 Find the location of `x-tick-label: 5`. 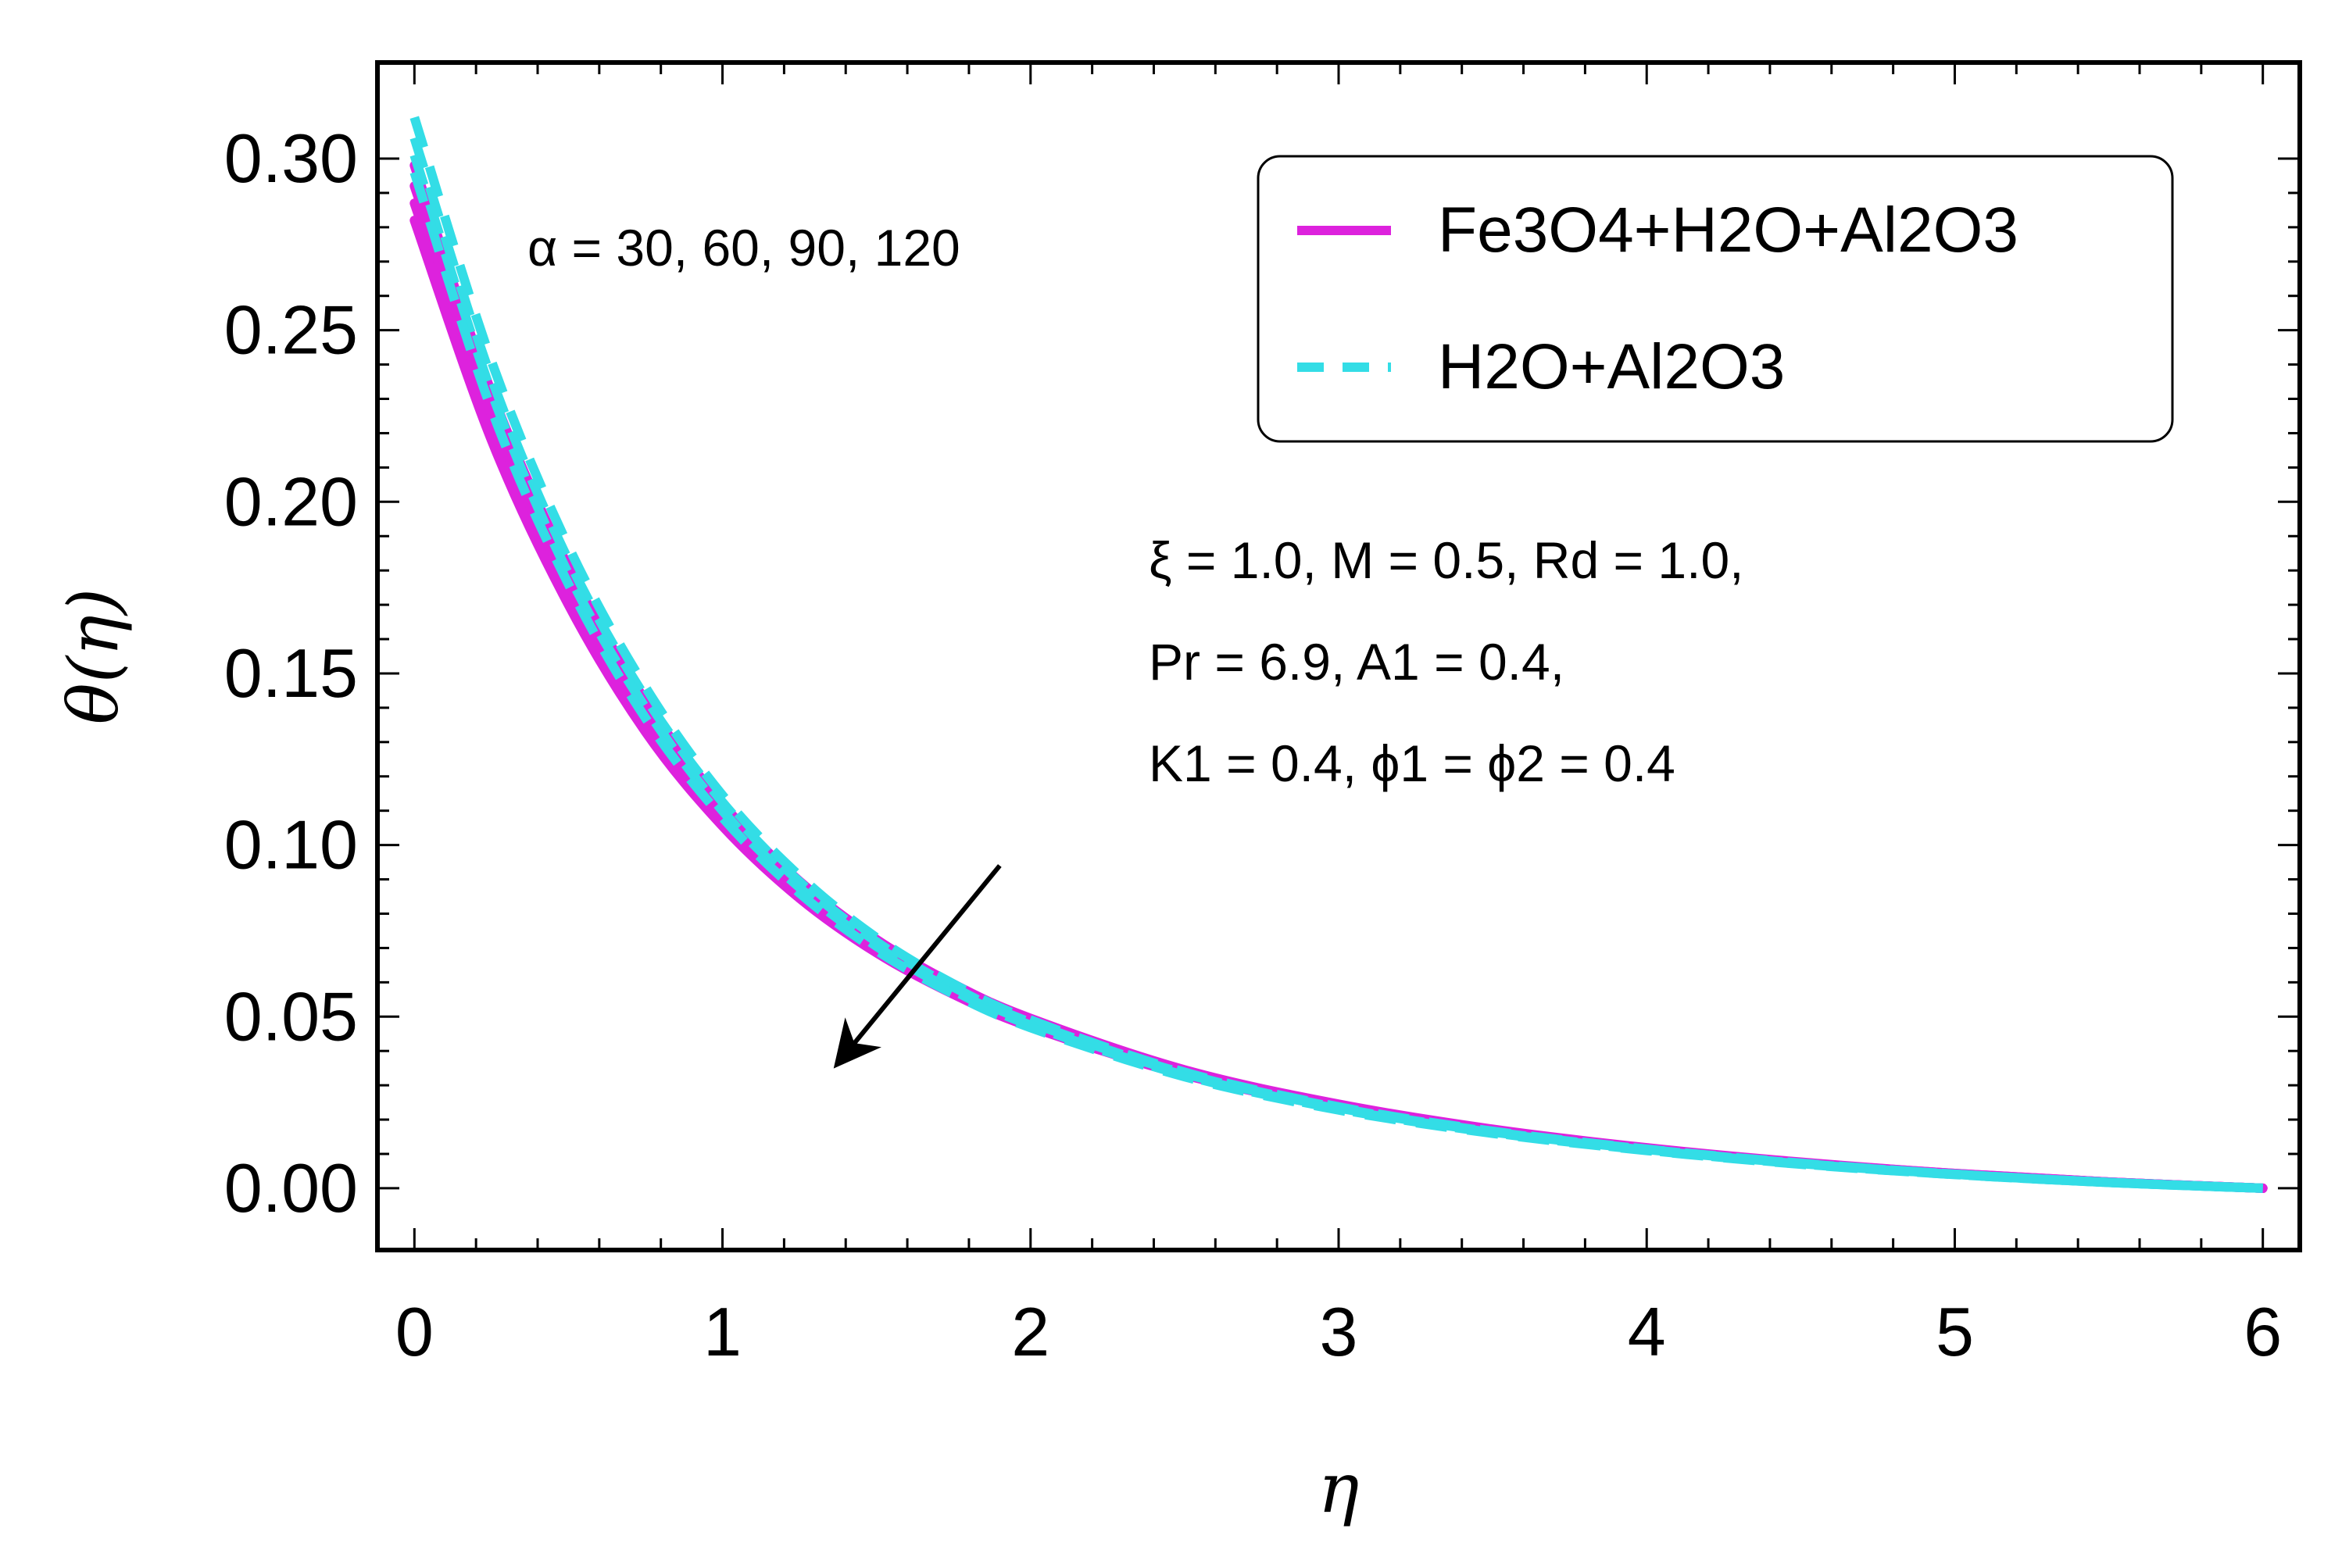

x-tick-label: 5 is located at coordinates (1955, 1331).